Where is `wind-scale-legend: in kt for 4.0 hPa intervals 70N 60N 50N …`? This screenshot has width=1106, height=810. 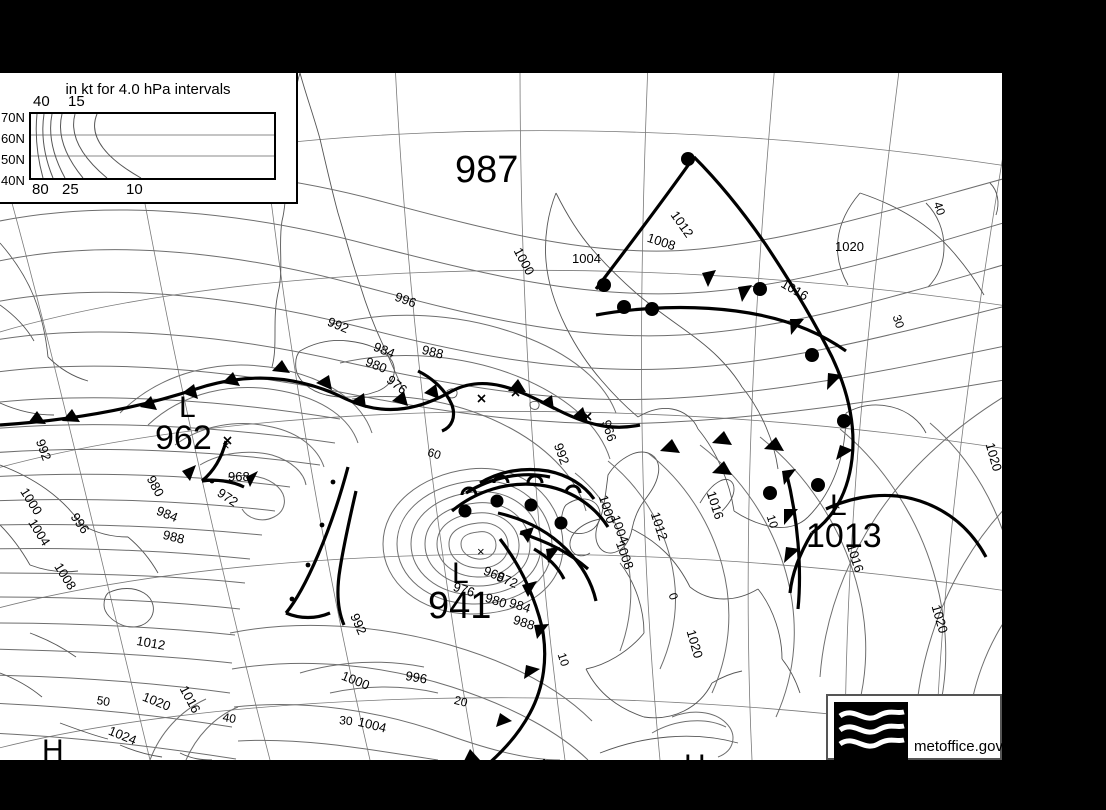
wind-scale-legend: in kt for 4.0 hPa intervals 70N 60N 50N … is located at coordinates (149, 138).